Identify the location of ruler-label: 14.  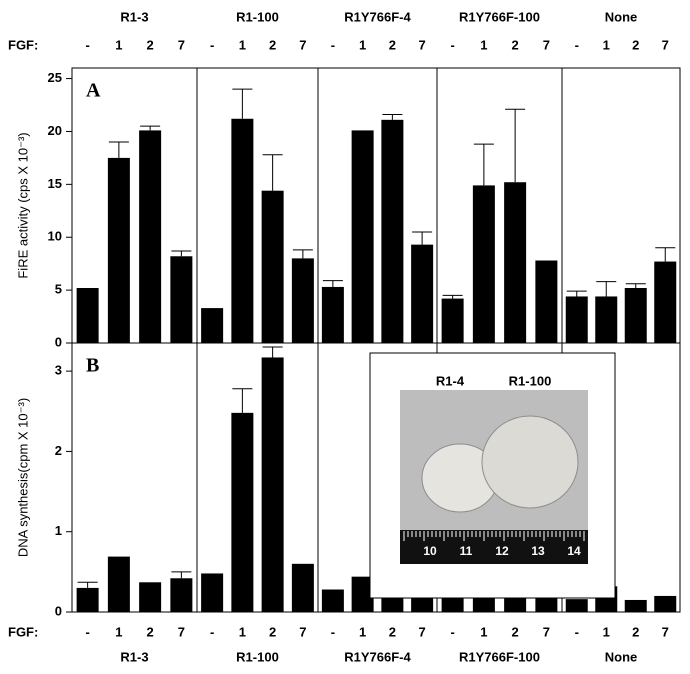
(574, 551).